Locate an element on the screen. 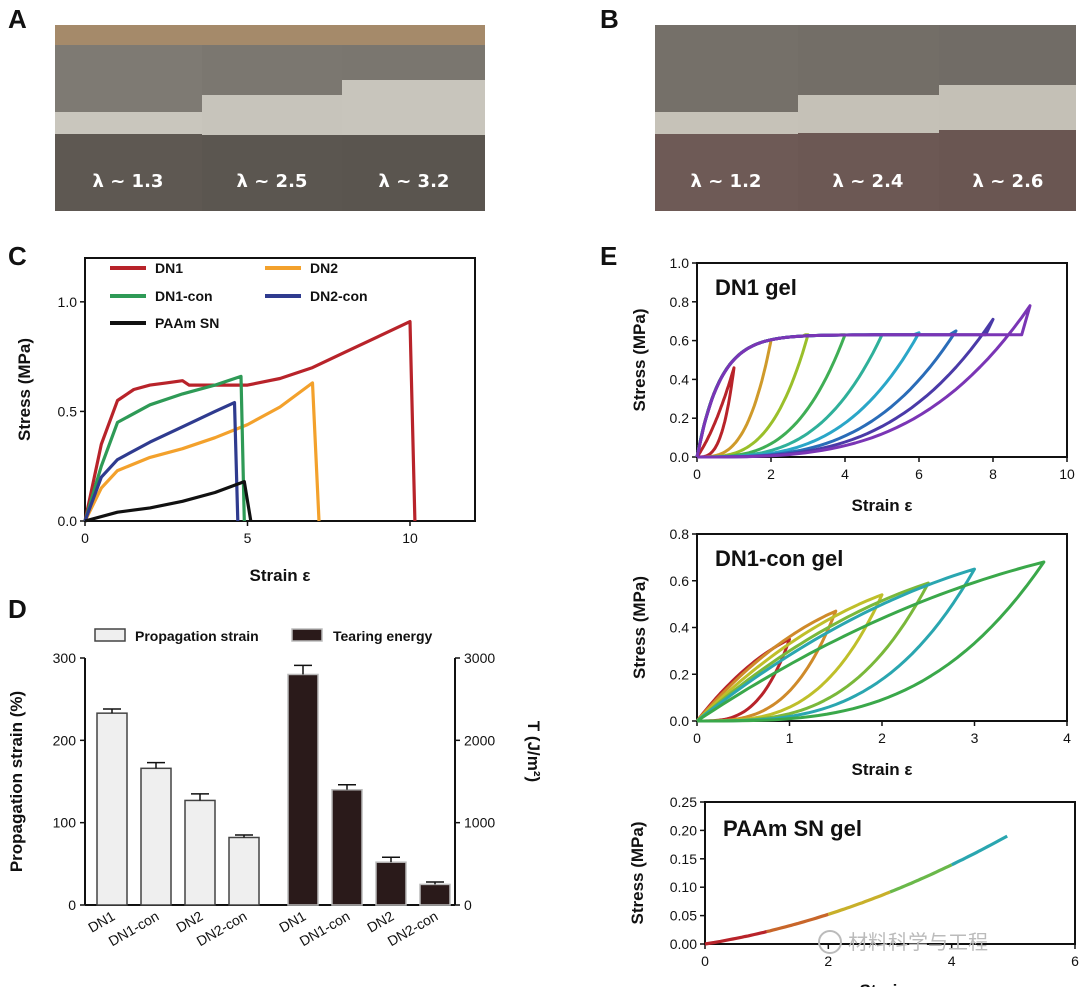 The width and height of the screenshot is (1080, 987). y-tick-label: 0.4 is located at coordinates (680, 379).